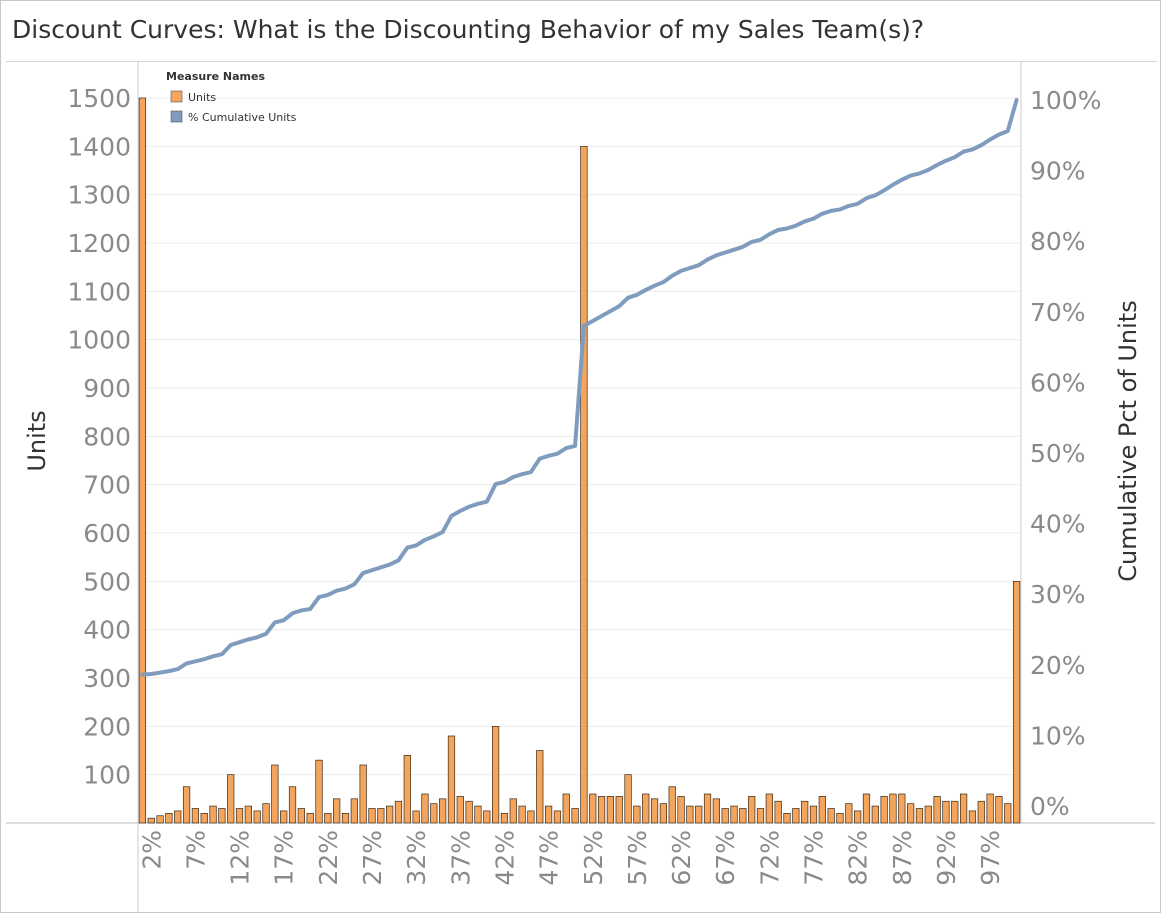 This screenshot has width=1163, height=915. What do you see at coordinates (593, 858) in the screenshot?
I see `x-tick-label: 52%` at bounding box center [593, 858].